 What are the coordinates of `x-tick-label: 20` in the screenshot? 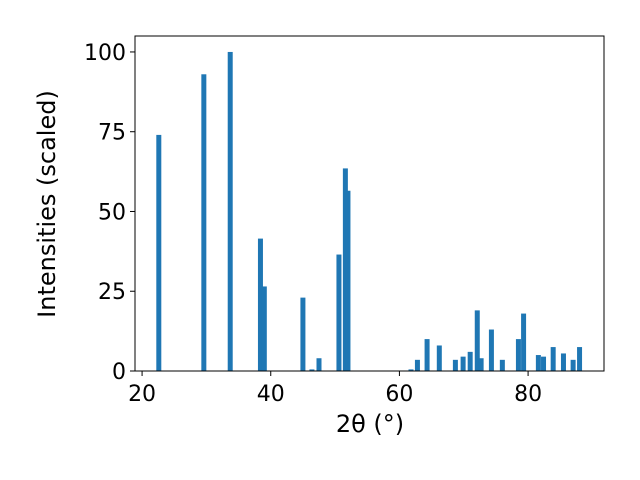 It's located at (142, 394).